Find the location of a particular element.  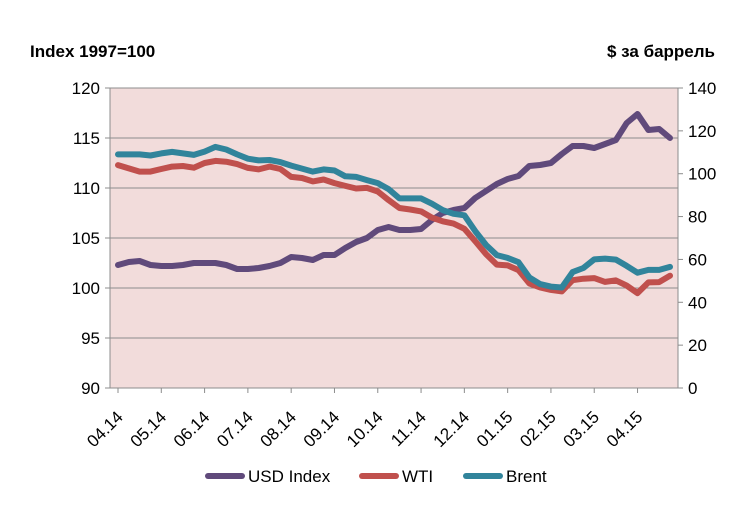

right-tick-label: 80 is located at coordinates (697, 217).